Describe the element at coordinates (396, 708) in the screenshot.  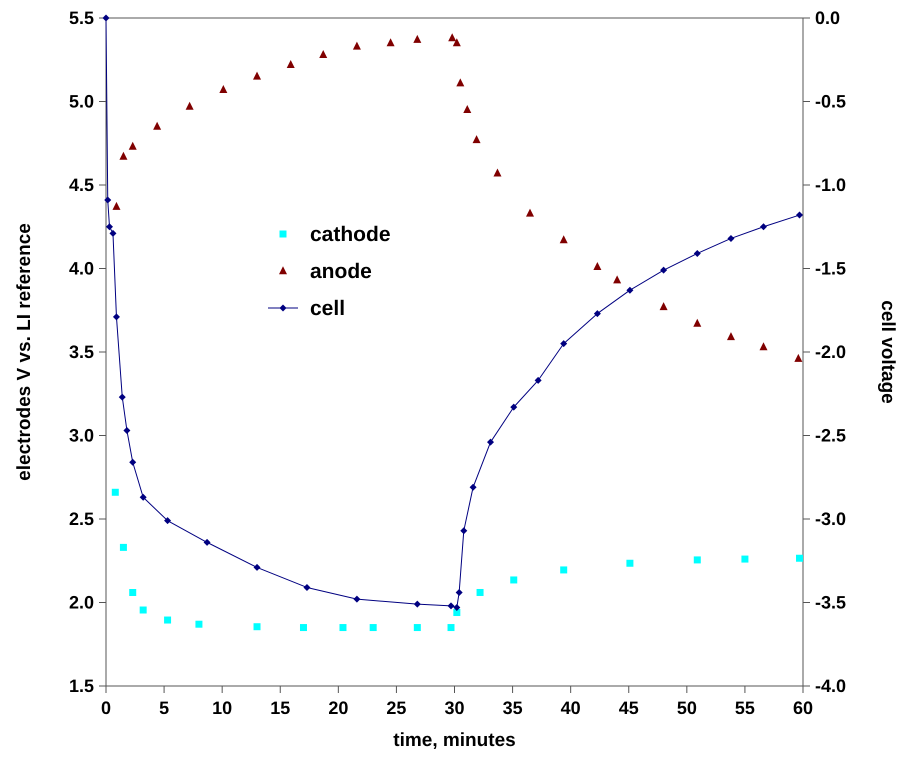
I see `x-tick-label: 25` at that location.